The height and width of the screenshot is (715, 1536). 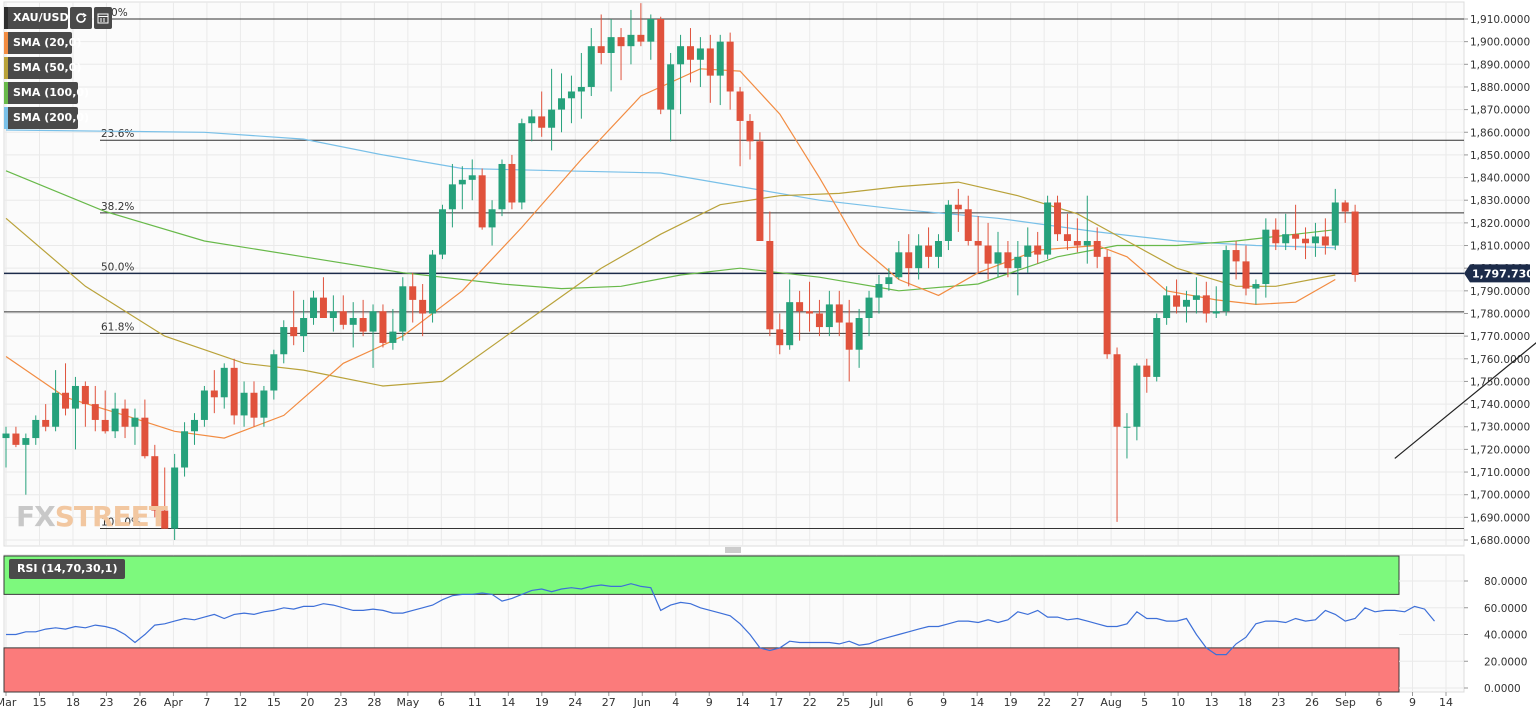 I want to click on x-tick-label: 26, so click(x=140, y=702).